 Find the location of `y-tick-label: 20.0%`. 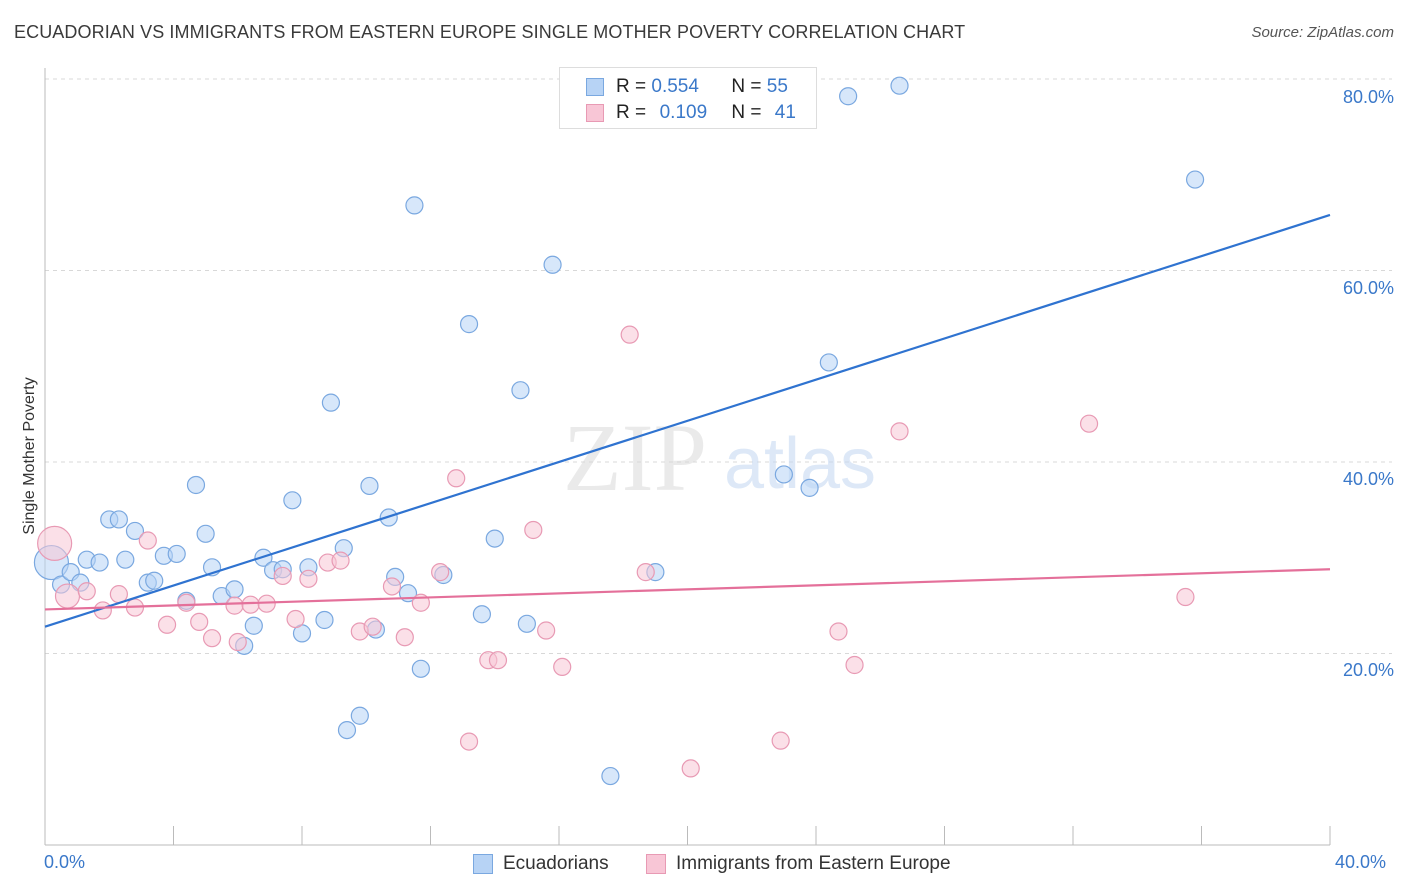

y-tick-label: 20.0% is located at coordinates (1368, 670).